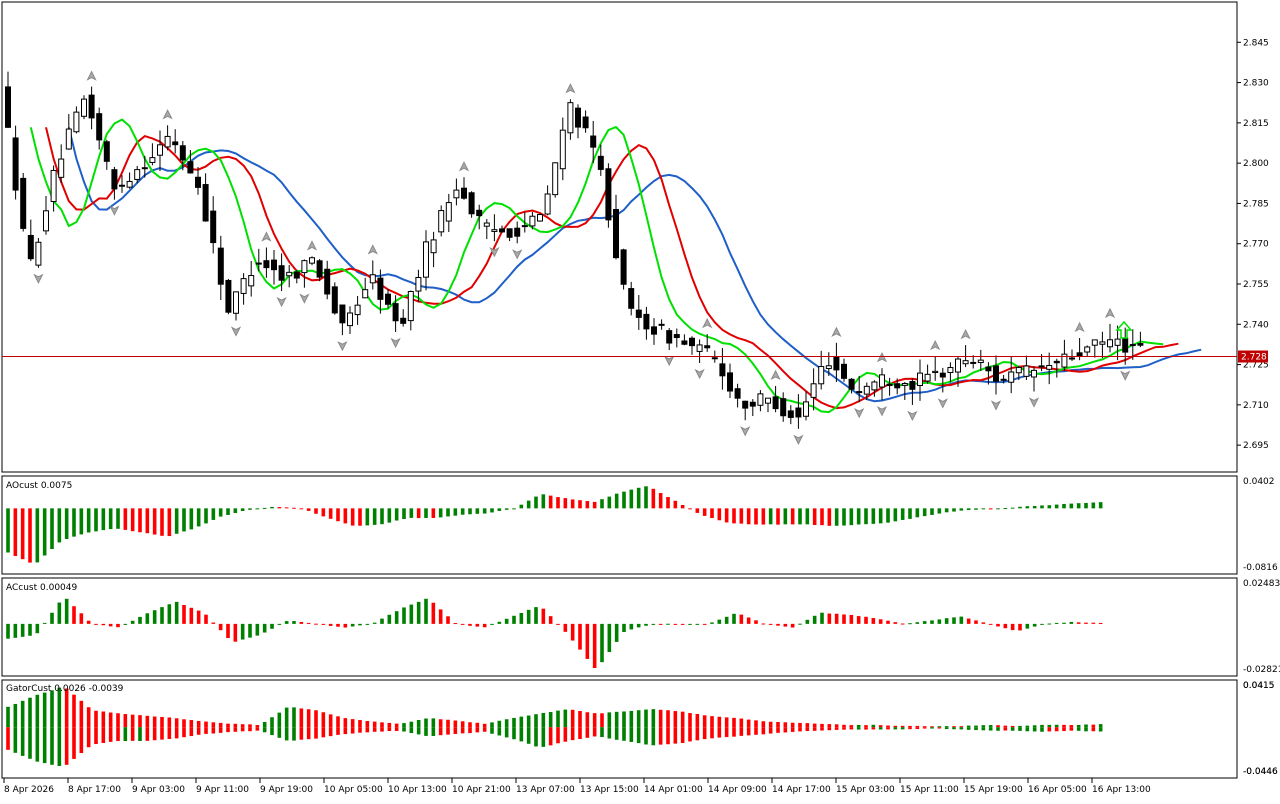 The width and height of the screenshot is (1280, 804). I want to click on buy-signal-arrow, so click(1124, 329).